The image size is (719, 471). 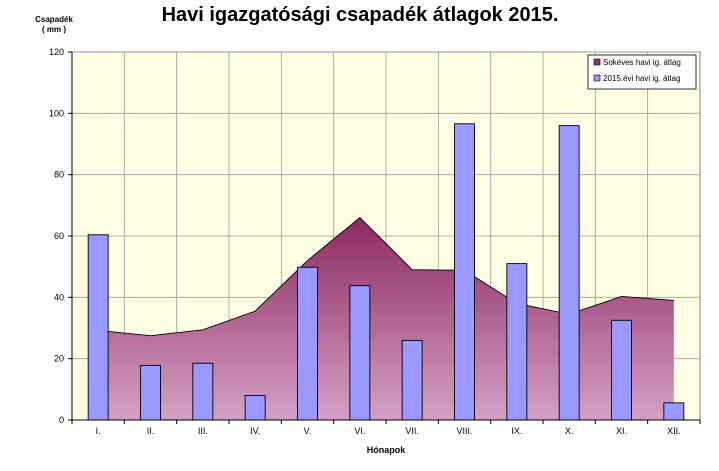 What do you see at coordinates (56, 113) in the screenshot?
I see `y-tick-label: 100` at bounding box center [56, 113].